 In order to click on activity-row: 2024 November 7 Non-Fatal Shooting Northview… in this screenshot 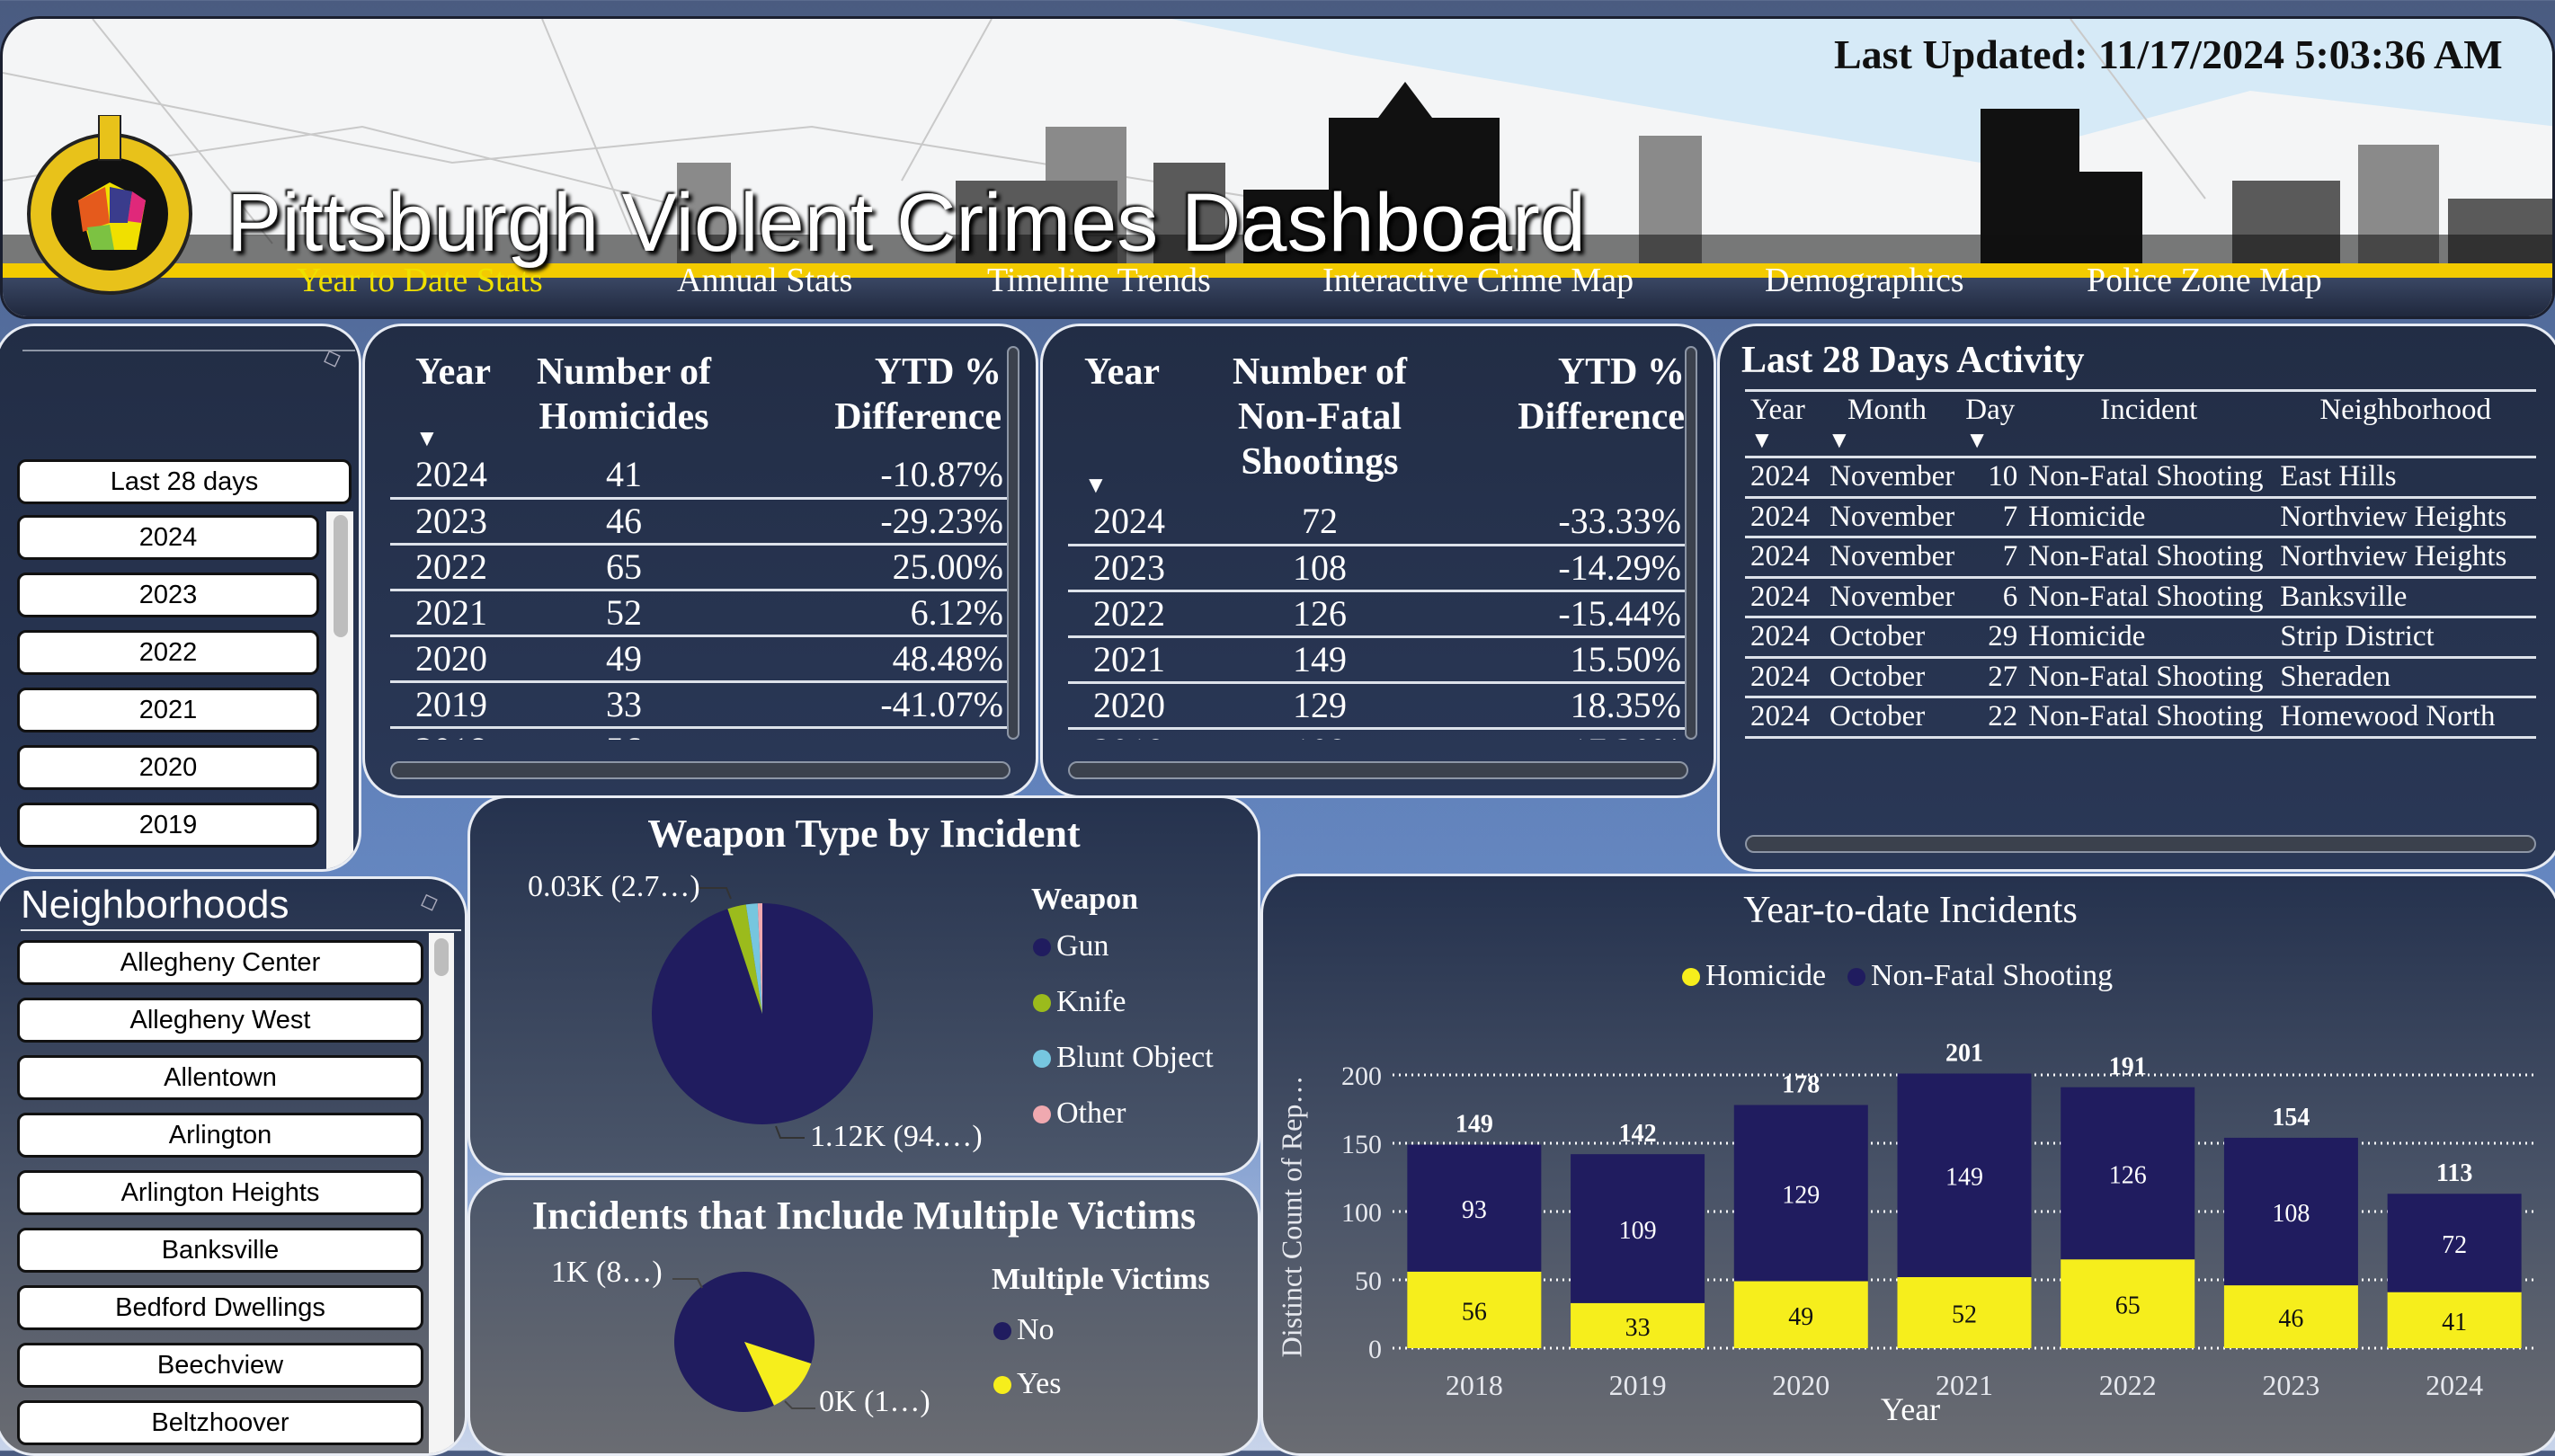, I will do `click(2141, 558)`.